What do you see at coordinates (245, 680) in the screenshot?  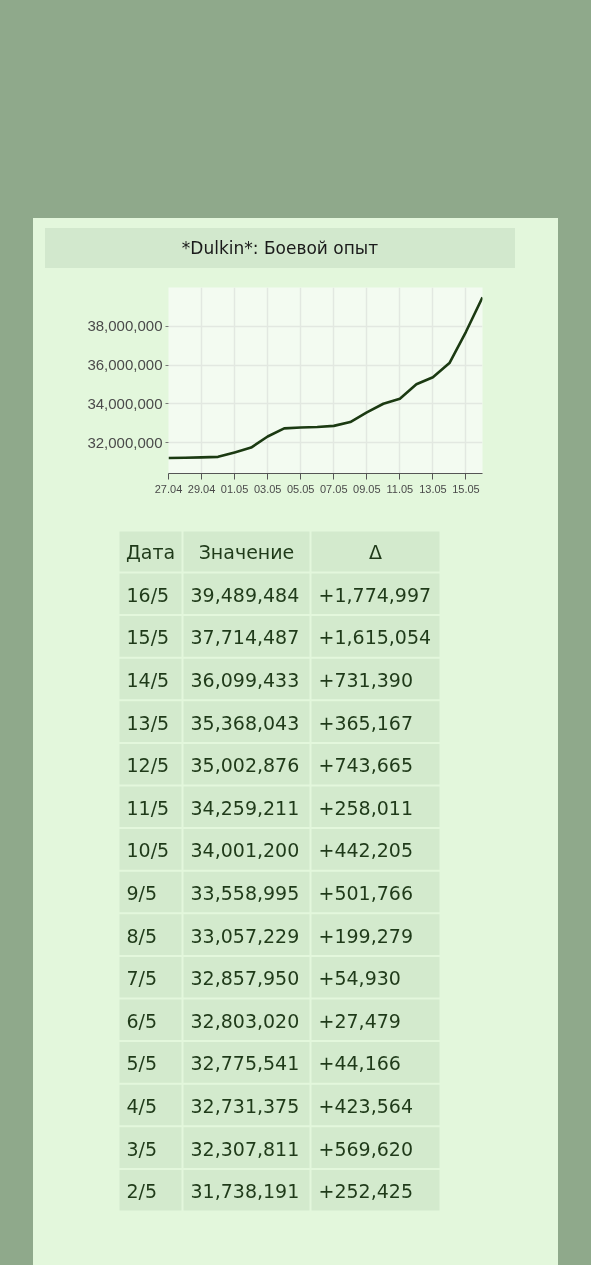 I see `data-label: 36,099,433` at bounding box center [245, 680].